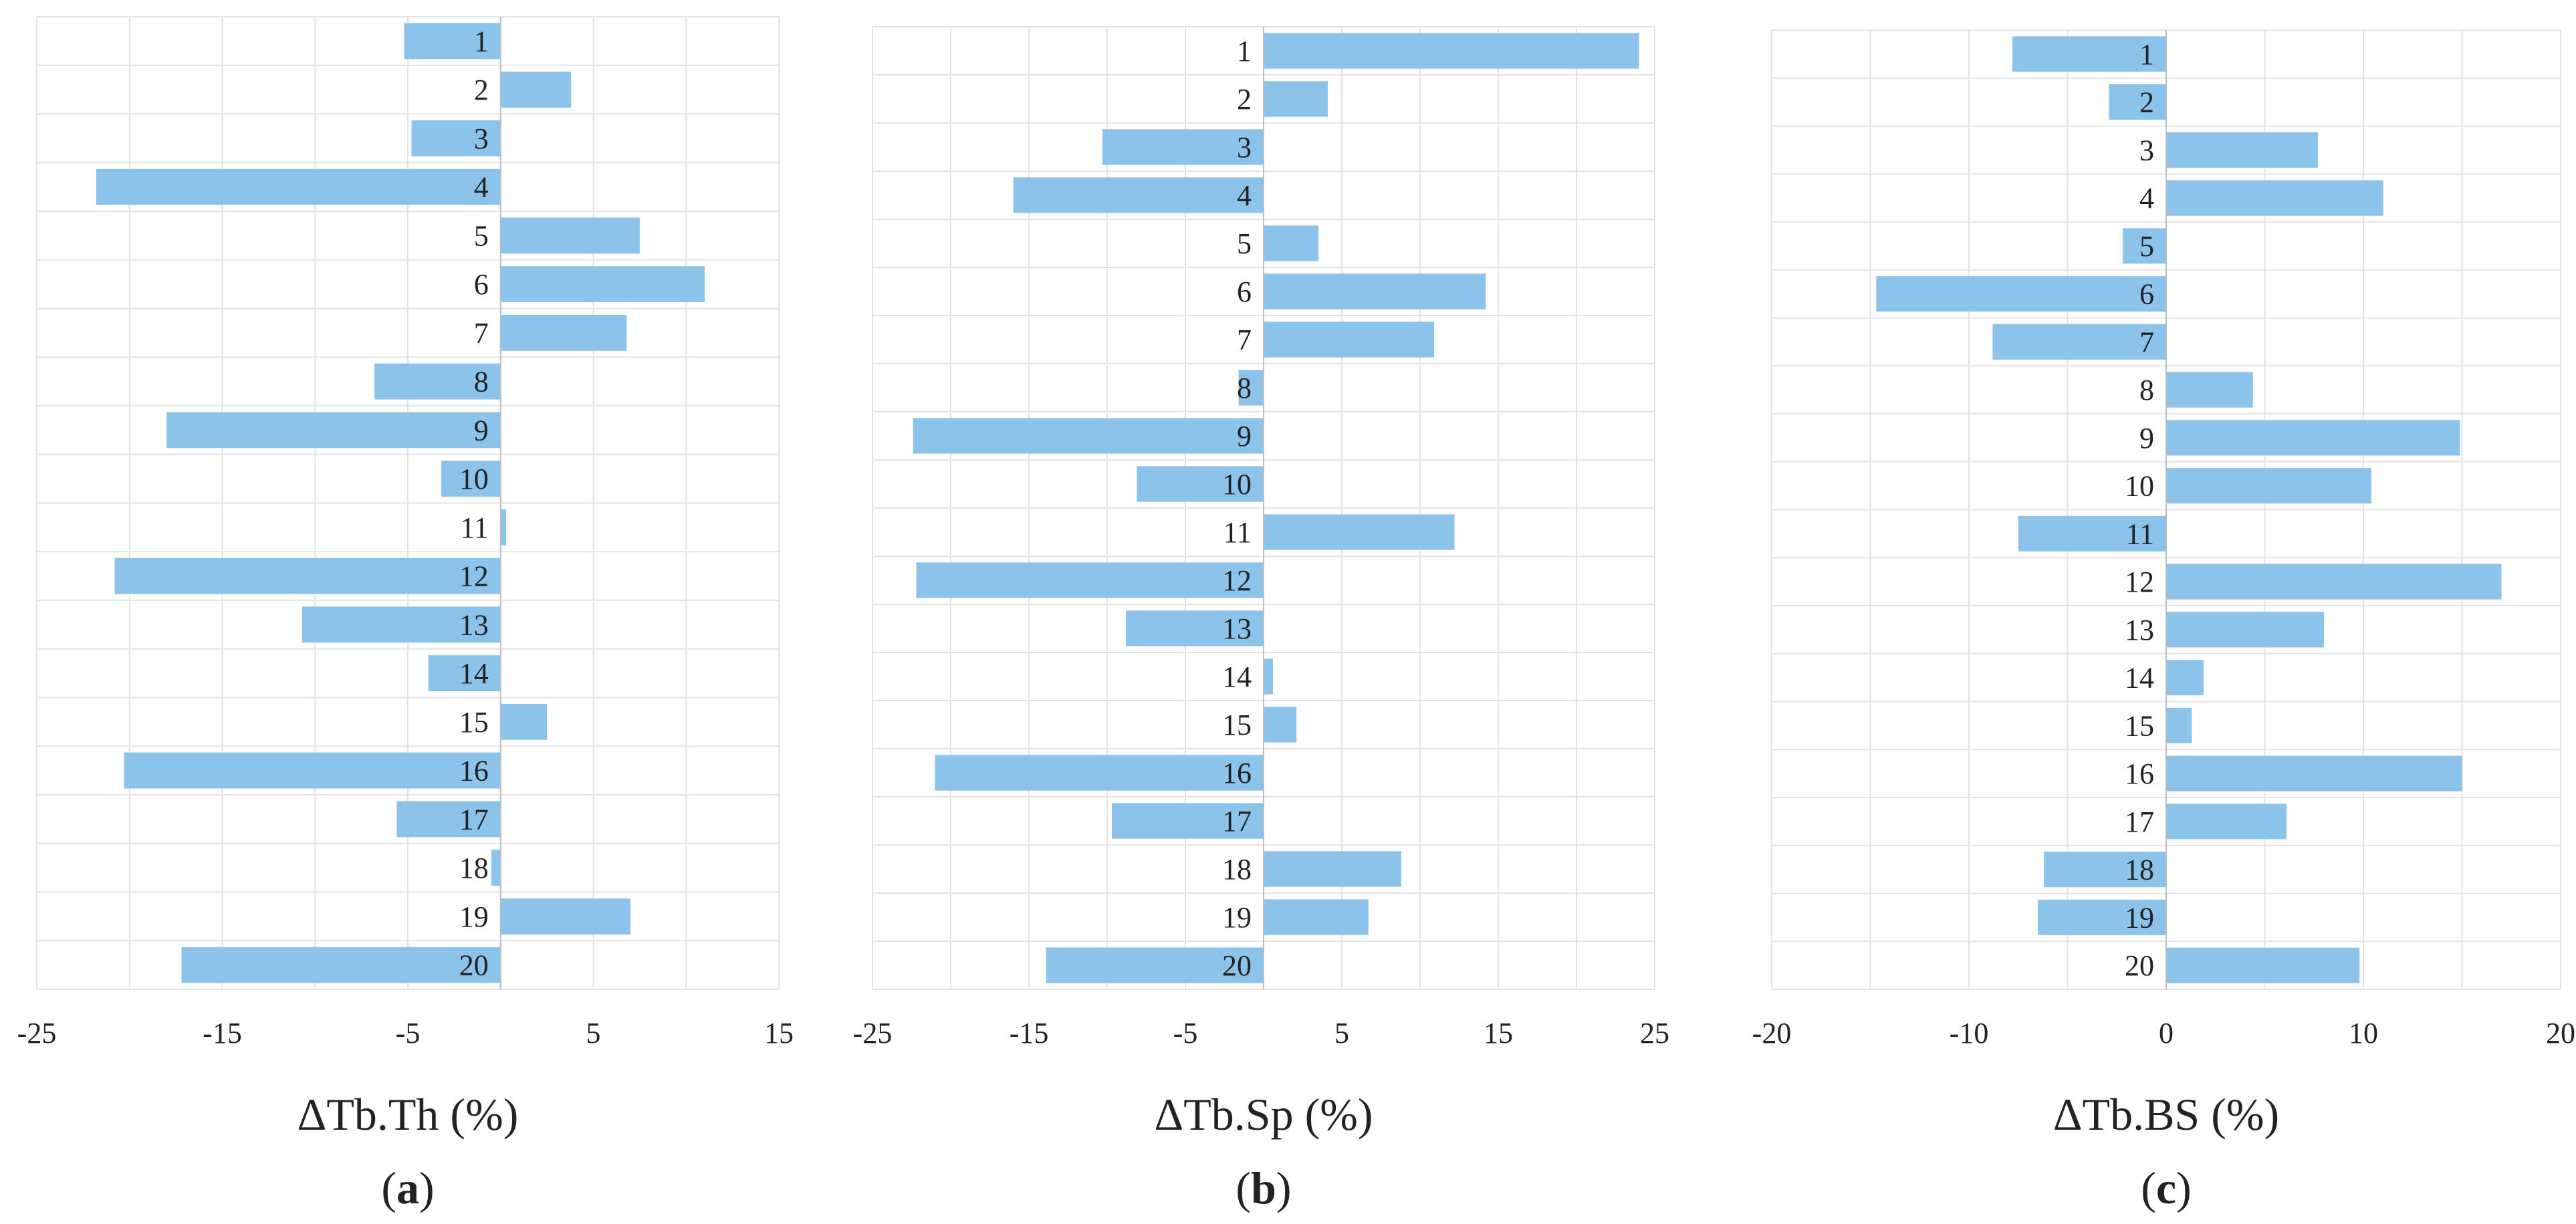  Describe the element at coordinates (1237, 821) in the screenshot. I see `category-label: 17` at that location.